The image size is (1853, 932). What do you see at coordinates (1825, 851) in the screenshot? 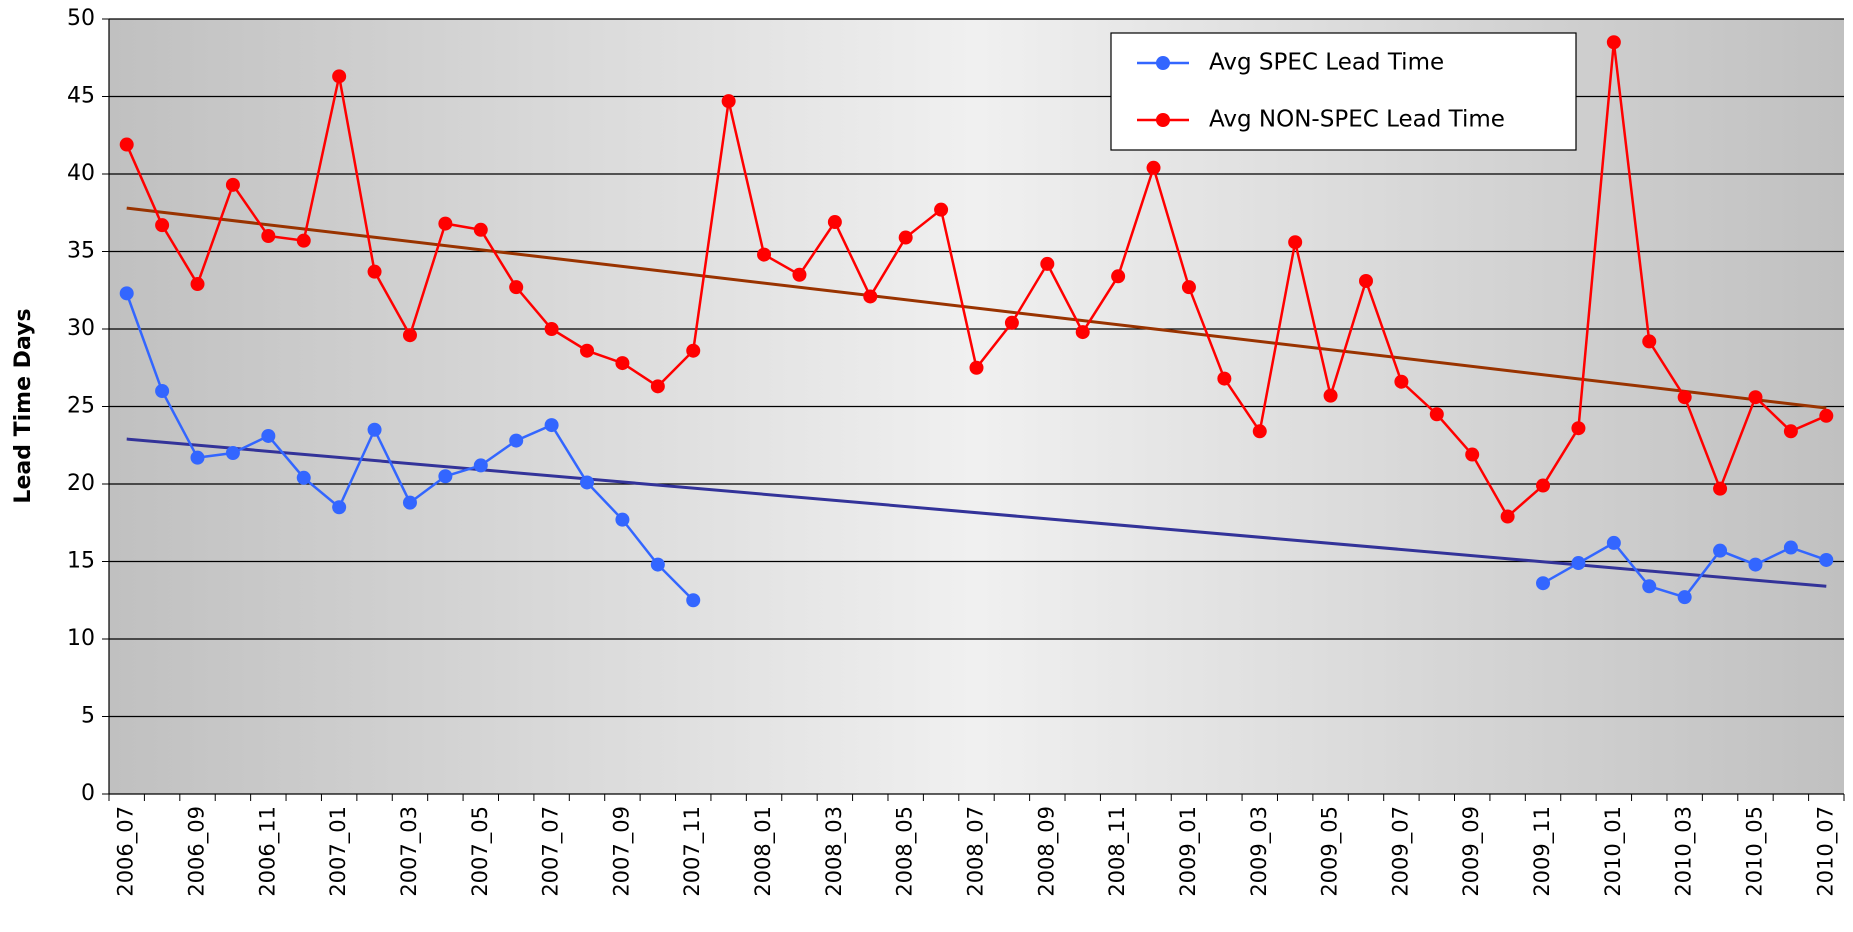
I see `x-tick-label: 2010_07` at bounding box center [1825, 851].